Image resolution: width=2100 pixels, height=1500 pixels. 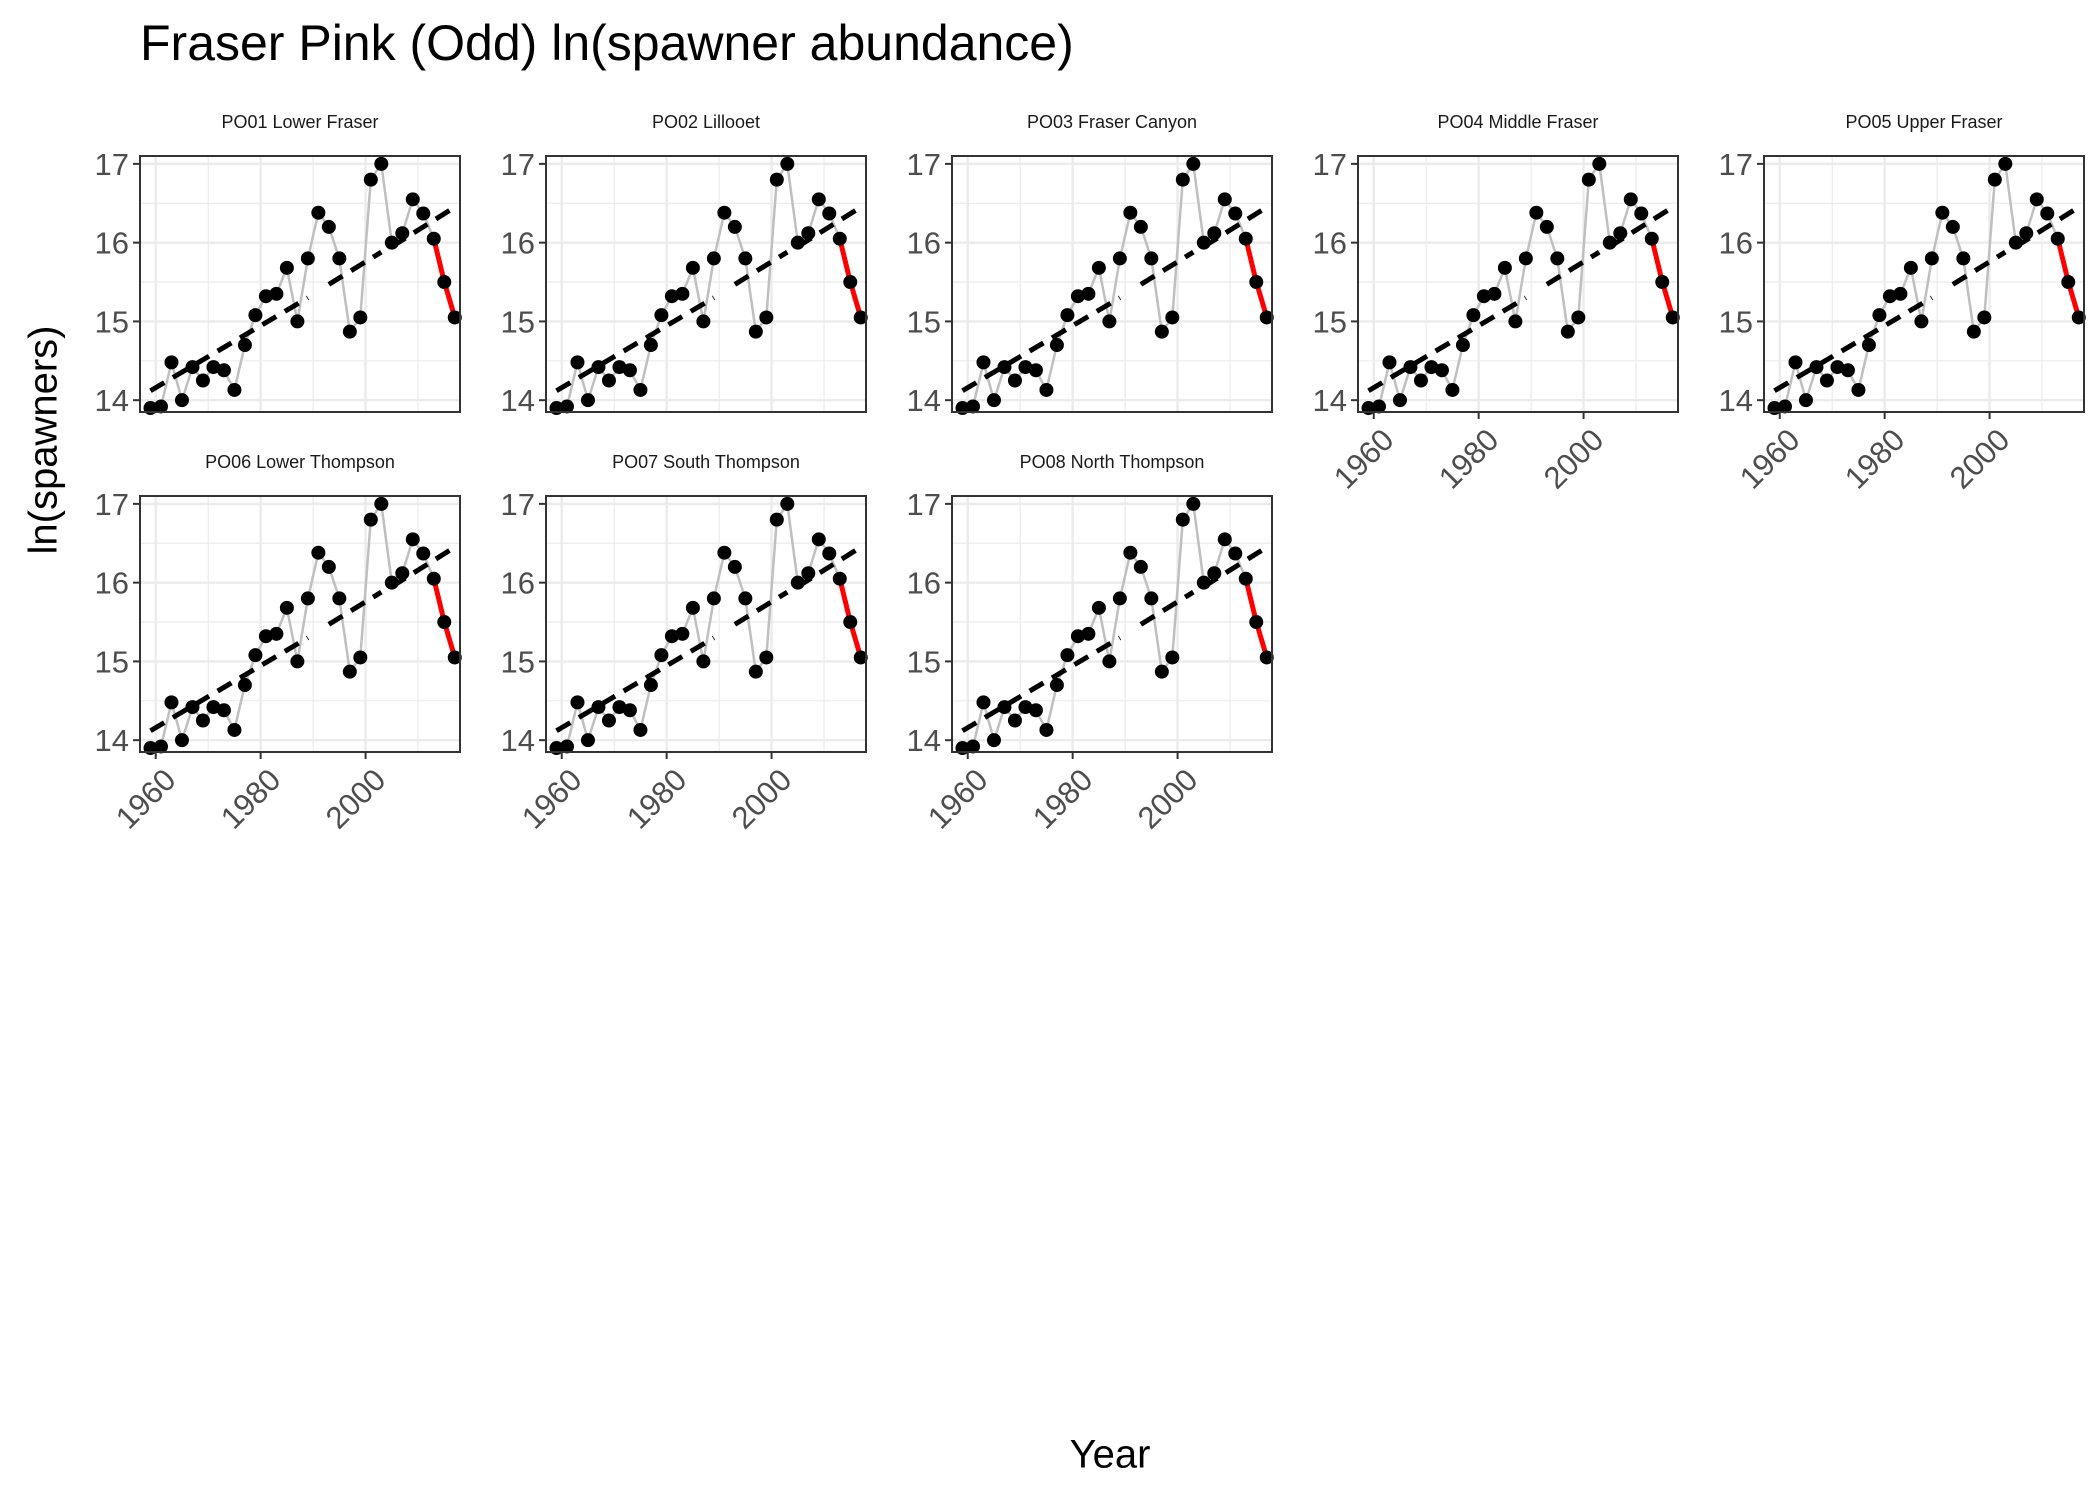 What do you see at coordinates (958, 799) in the screenshot?
I see `x-tick-label: 1960` at bounding box center [958, 799].